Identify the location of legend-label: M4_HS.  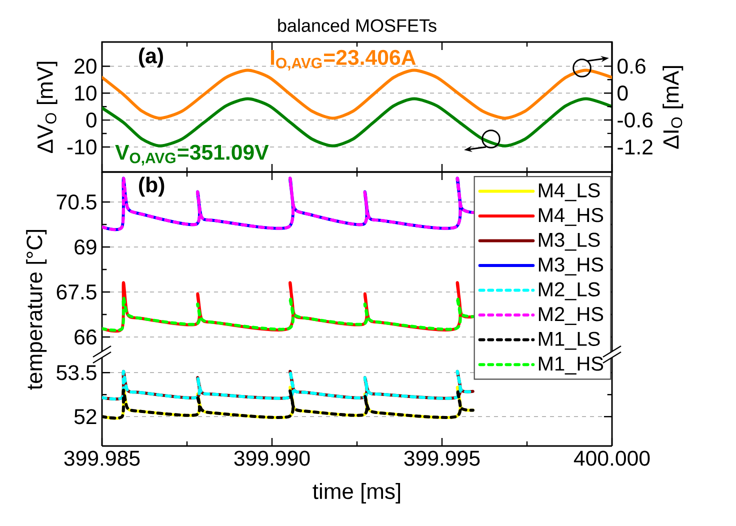
(571, 217).